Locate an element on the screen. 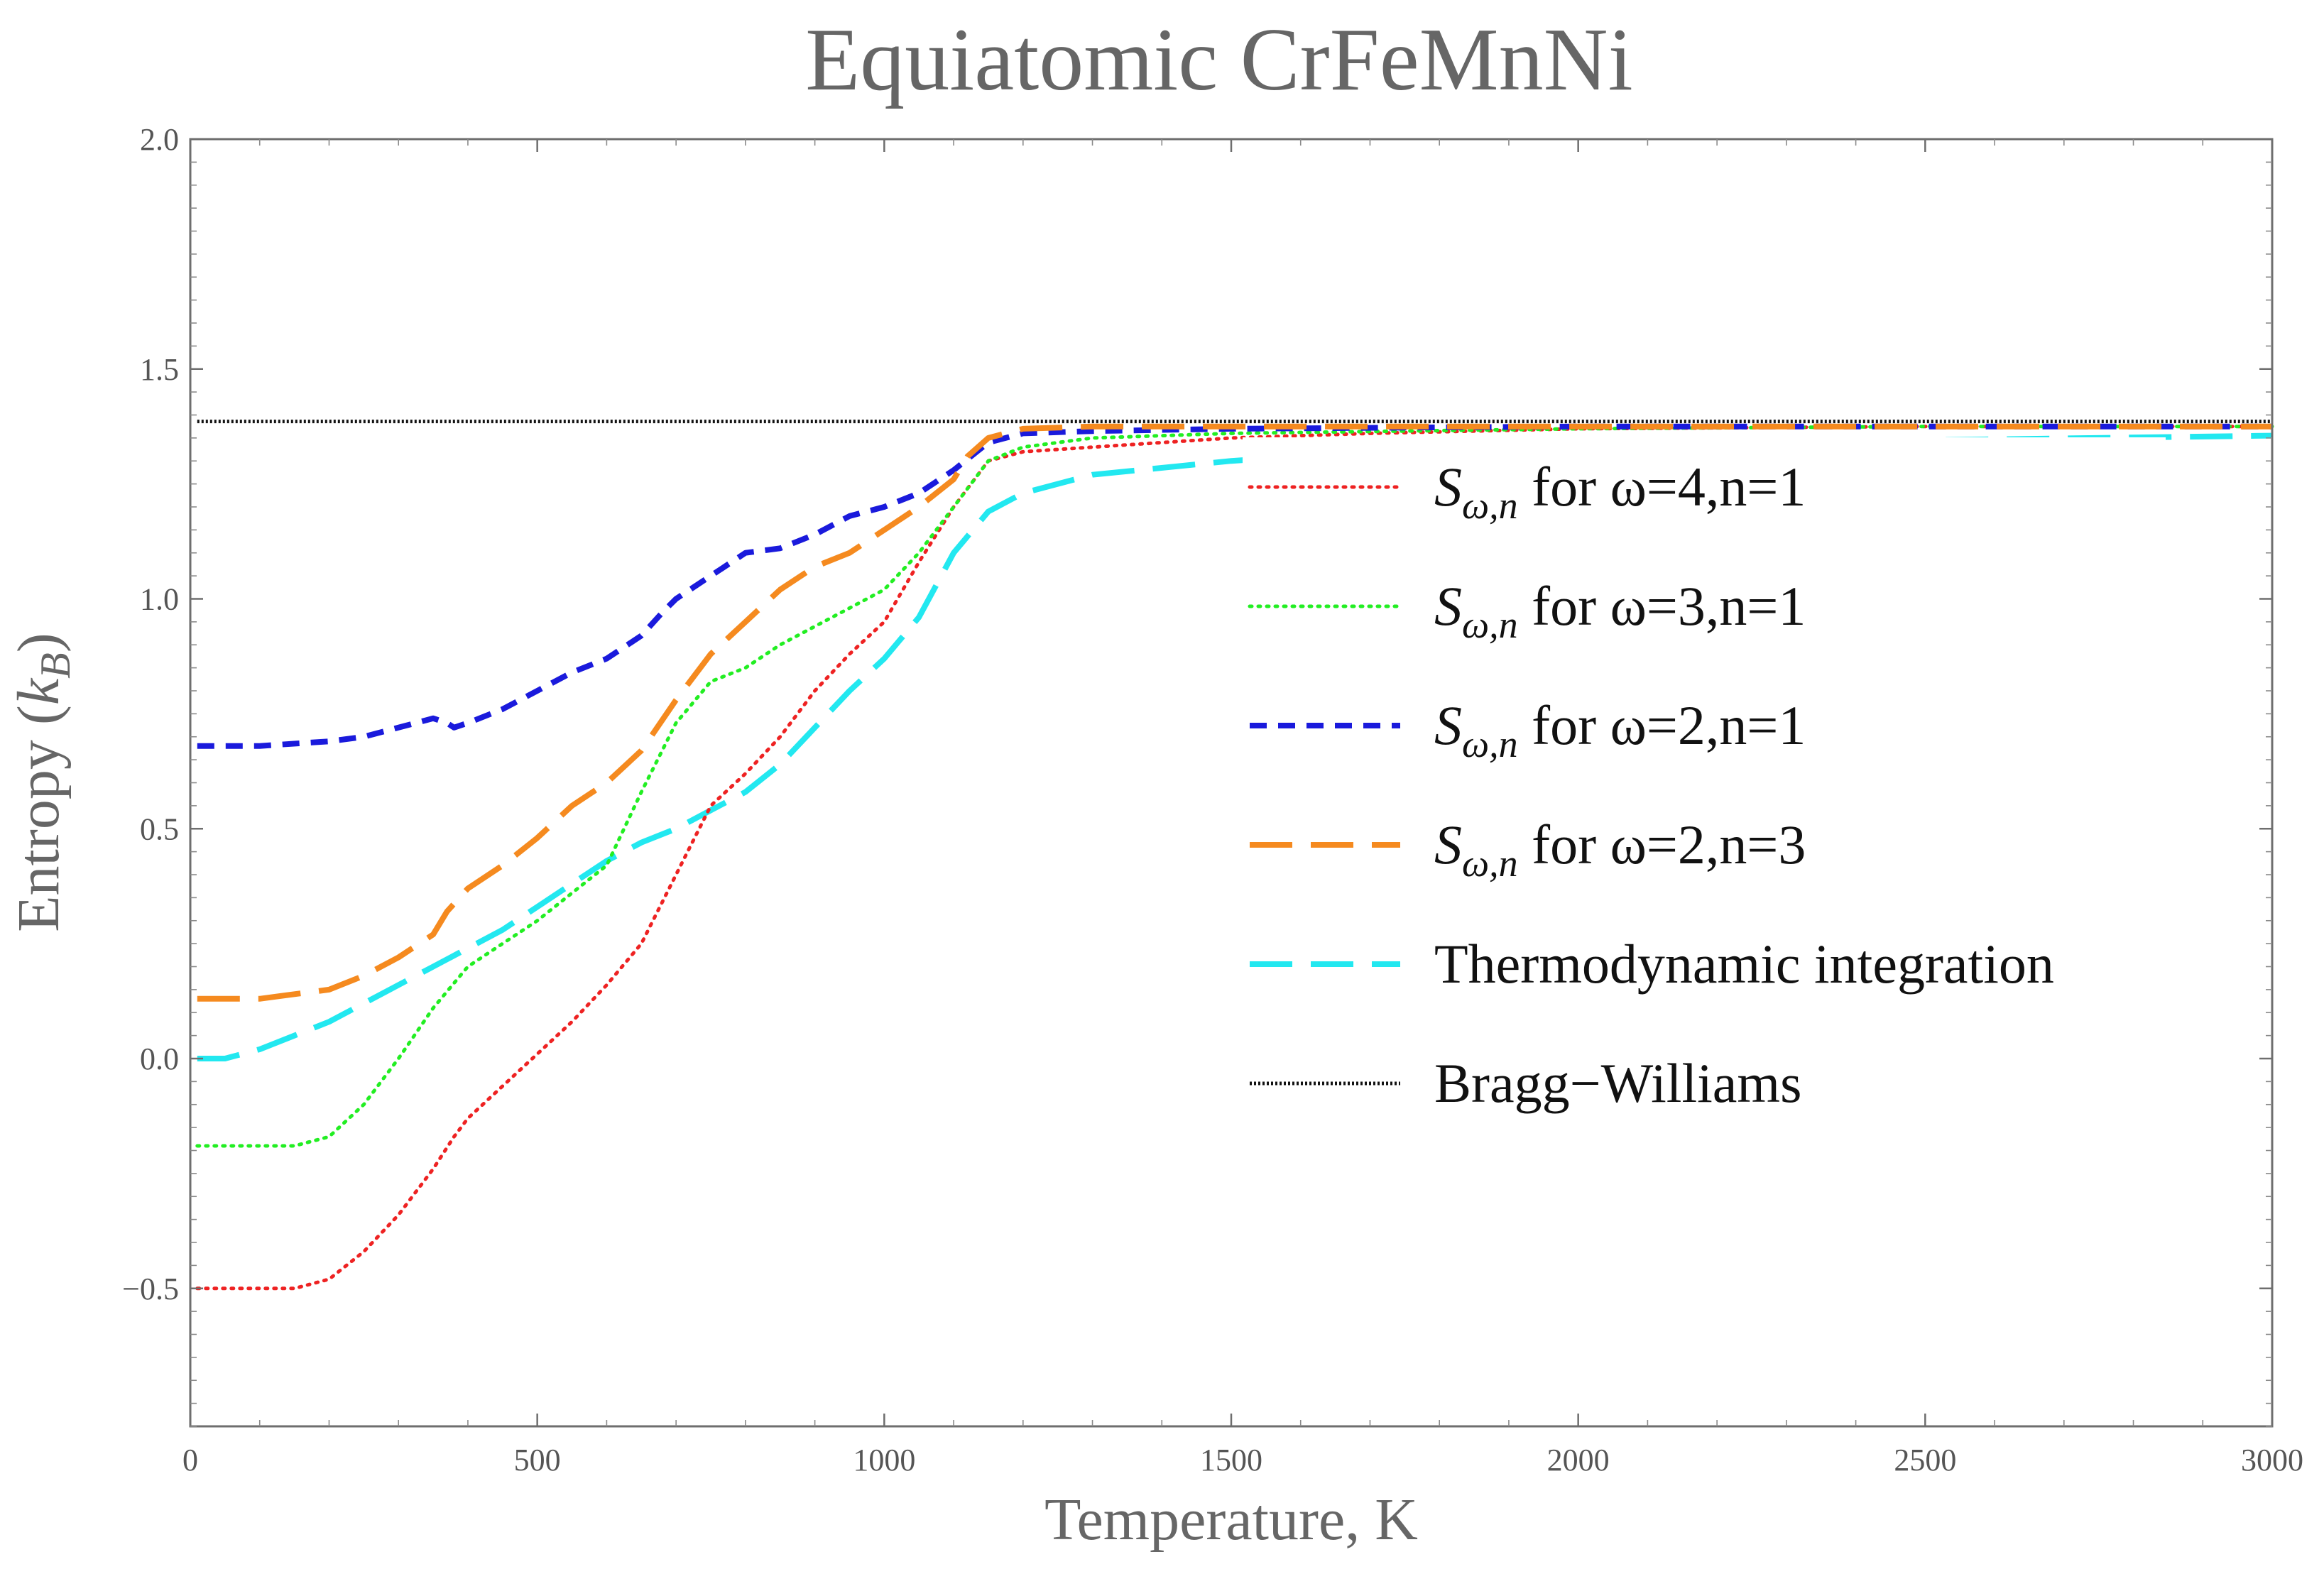  y-tick-label: −0.5 is located at coordinates (150, 1289).